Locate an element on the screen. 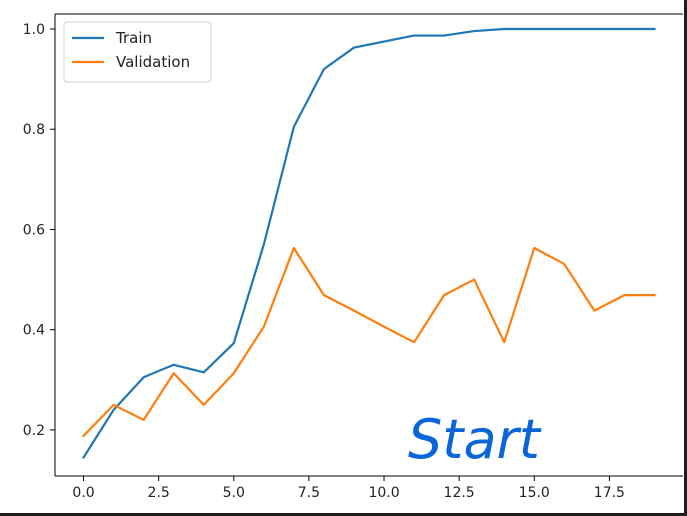 This screenshot has width=687, height=516. screen-edge-right is located at coordinates (685, 258).